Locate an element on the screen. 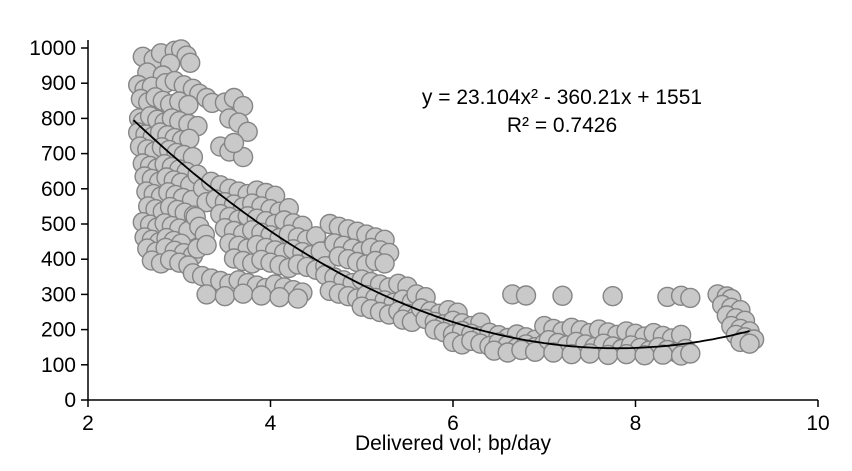 This screenshot has height=471, width=852. y-tick-label: 100 is located at coordinates (58, 365).